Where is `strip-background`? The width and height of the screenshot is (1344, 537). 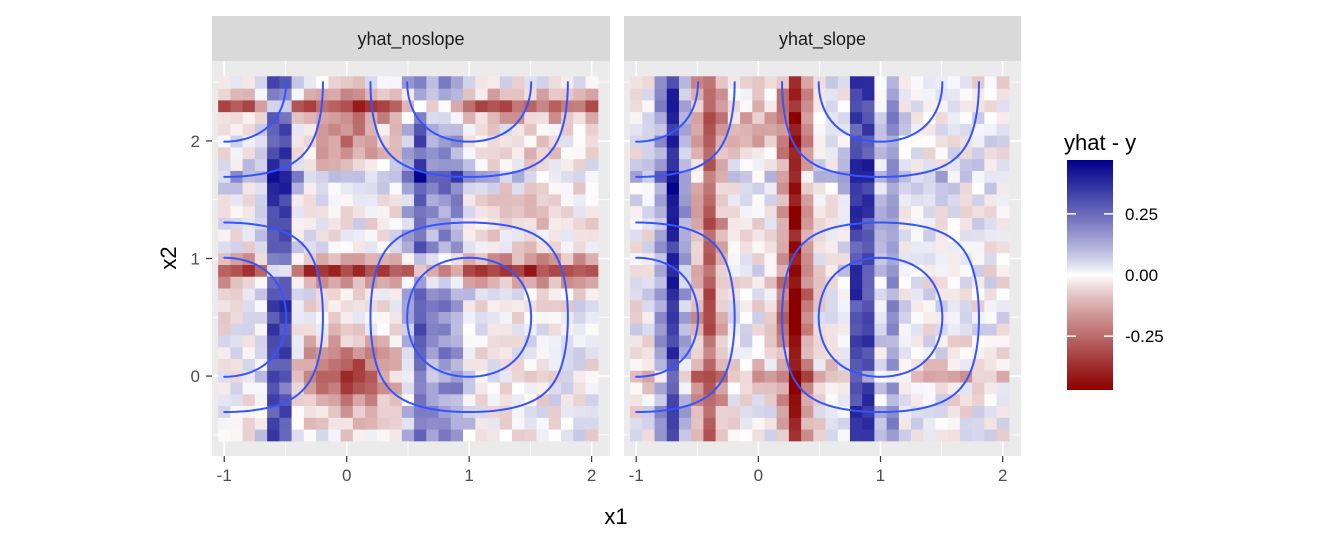
strip-background is located at coordinates (411, 38).